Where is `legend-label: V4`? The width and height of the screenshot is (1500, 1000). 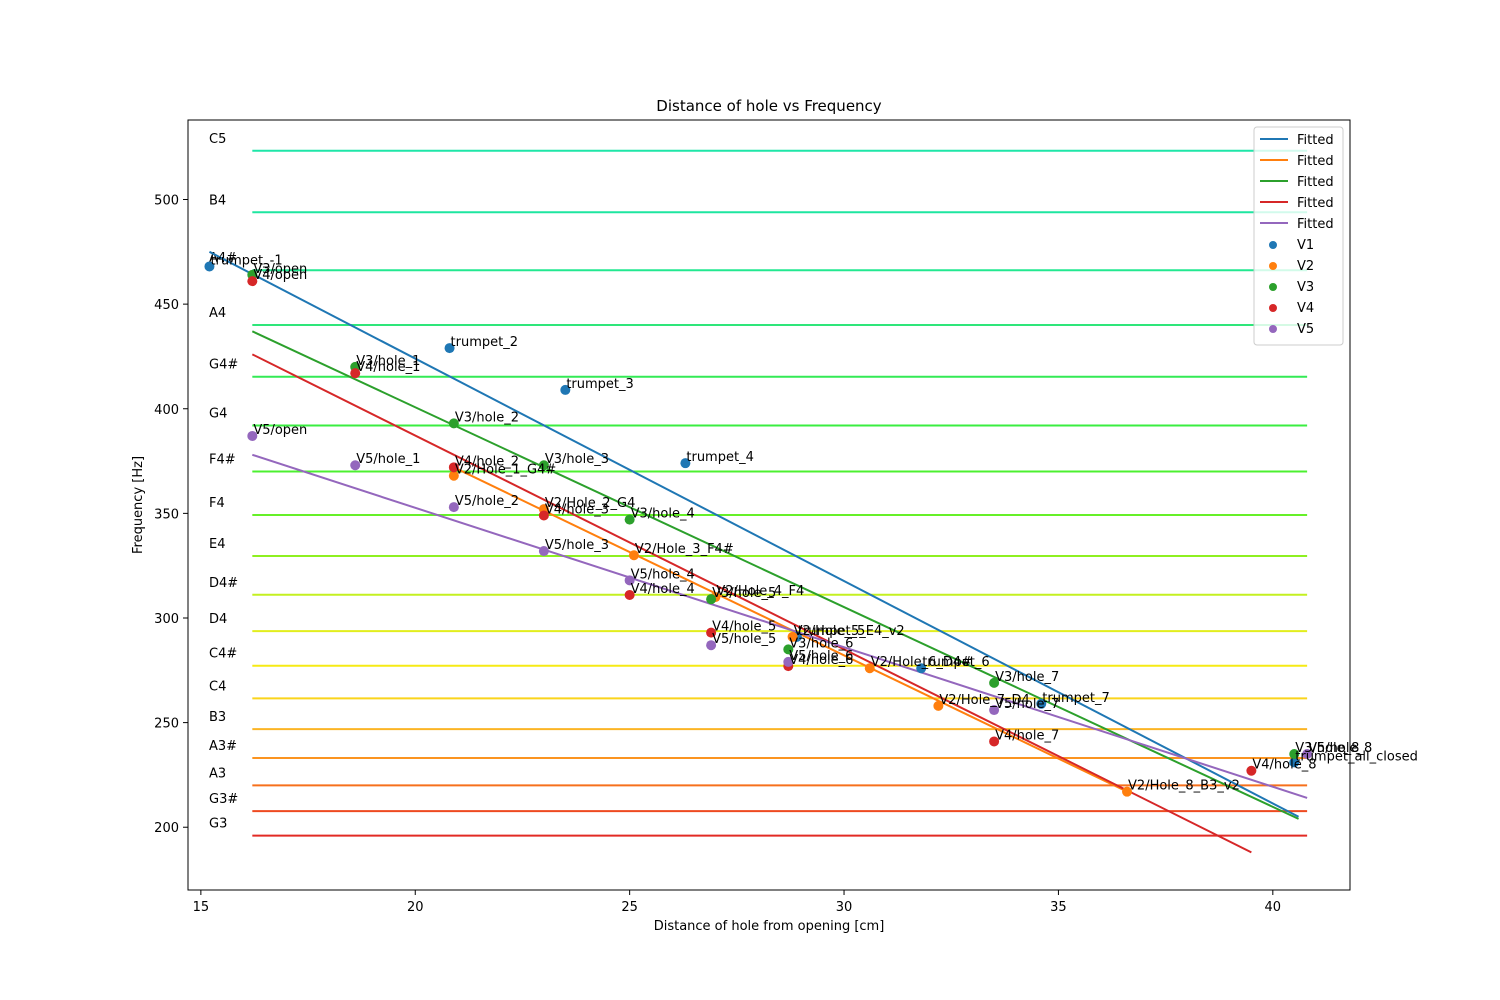
legend-label: V4 is located at coordinates (1305, 308).